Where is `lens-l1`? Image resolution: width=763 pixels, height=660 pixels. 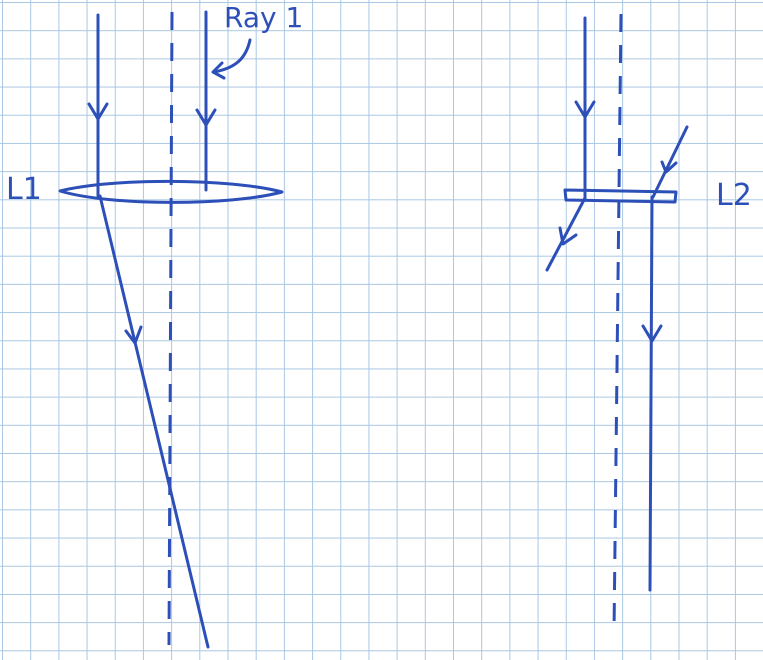
lens-l1 is located at coordinates (171, 191).